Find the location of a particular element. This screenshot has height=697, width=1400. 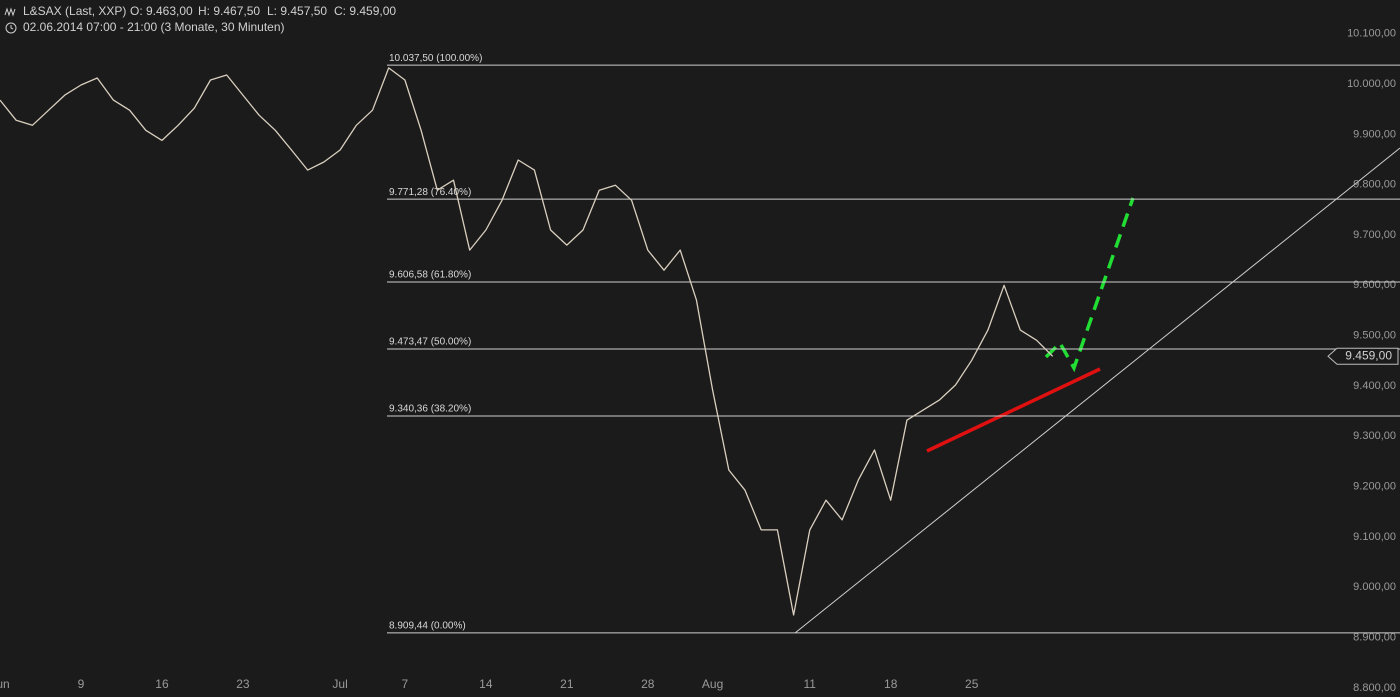

last-price-tag is located at coordinates (1363, 356).